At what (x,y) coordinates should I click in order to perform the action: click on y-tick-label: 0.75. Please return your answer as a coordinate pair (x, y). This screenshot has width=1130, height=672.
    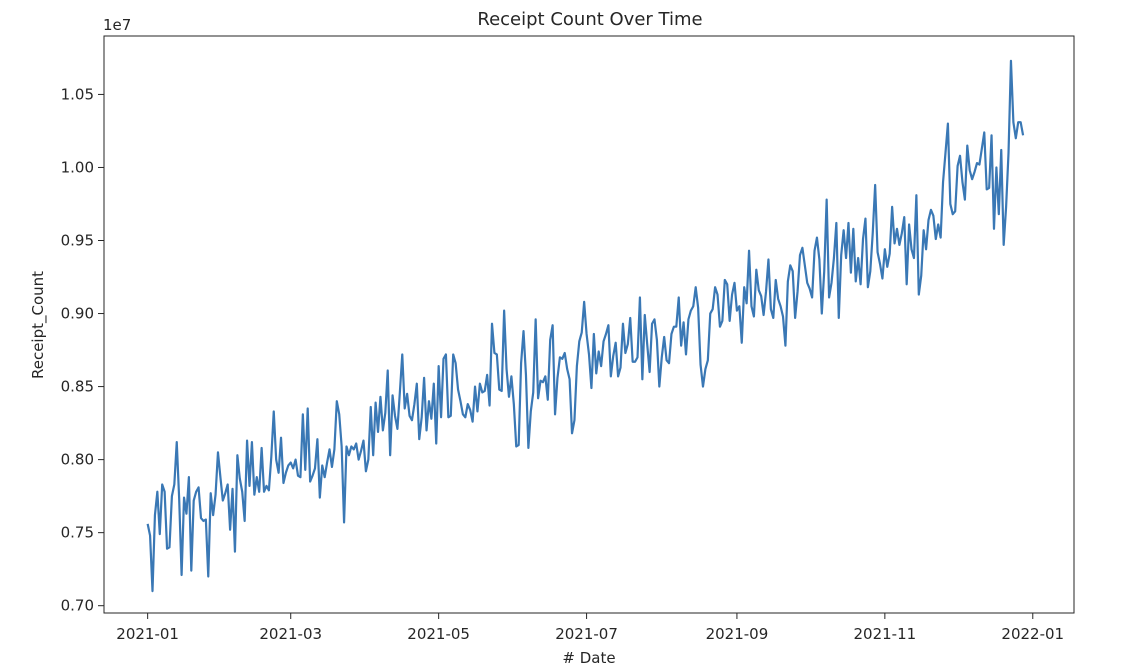
    Looking at the image, I should click on (77, 533).